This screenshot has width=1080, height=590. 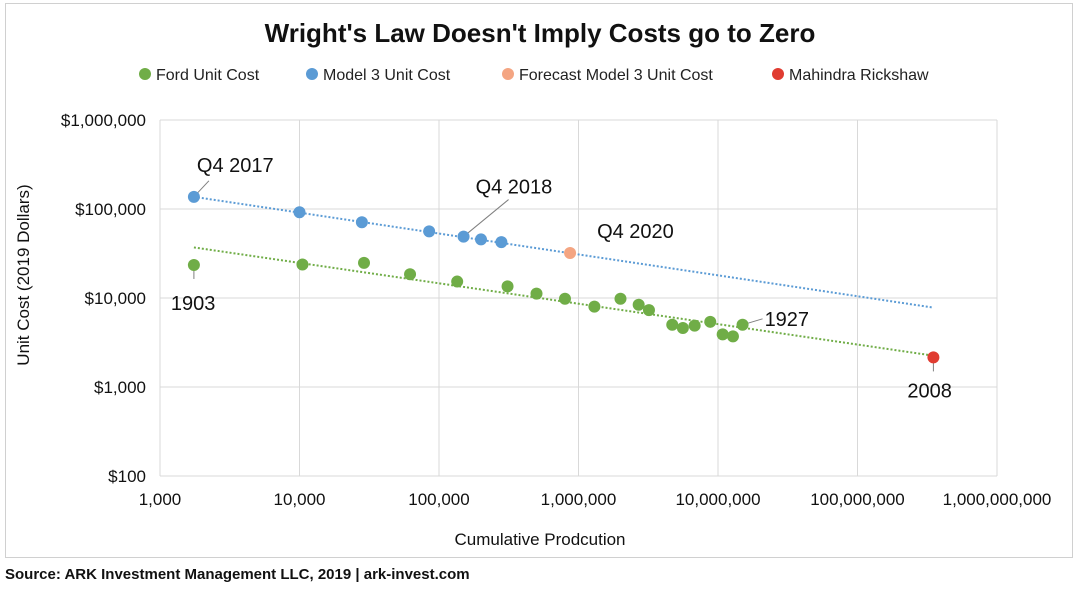 What do you see at coordinates (859, 75) in the screenshot?
I see `legend-label: Mahindra Rickshaw` at bounding box center [859, 75].